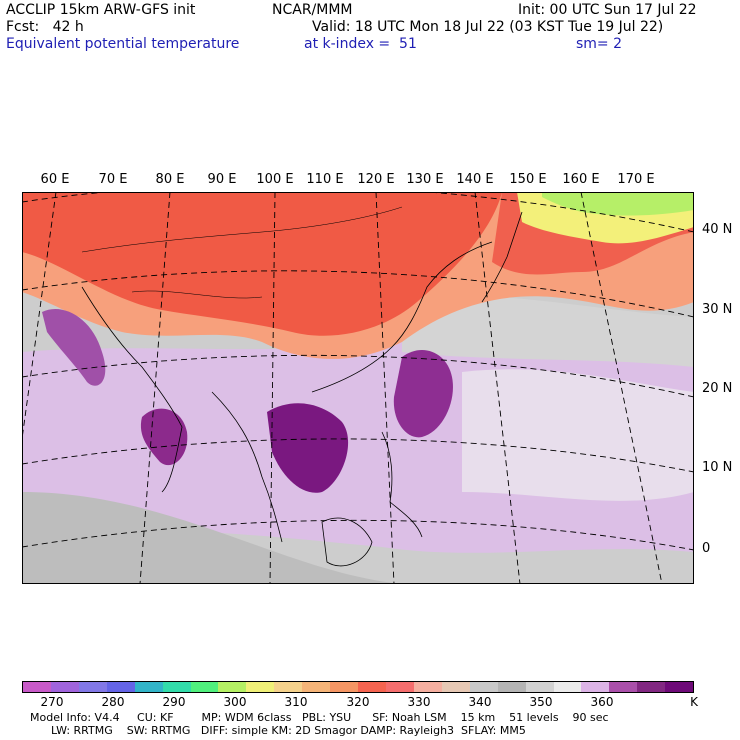  Describe the element at coordinates (312, 10) in the screenshot. I see `org-label: NCAR/MMM` at that location.